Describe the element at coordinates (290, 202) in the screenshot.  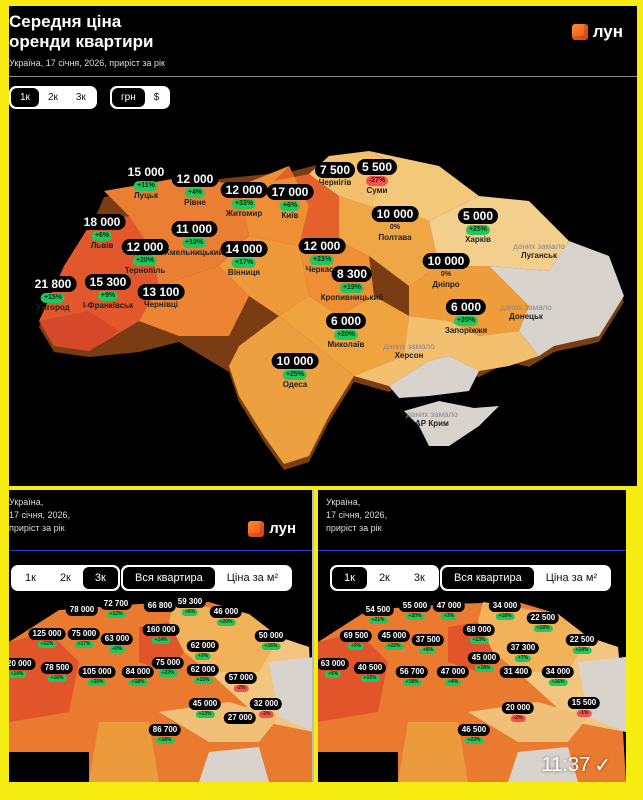
I see `city-pin-kyiv: 17 000 +6% Київ` at that location.